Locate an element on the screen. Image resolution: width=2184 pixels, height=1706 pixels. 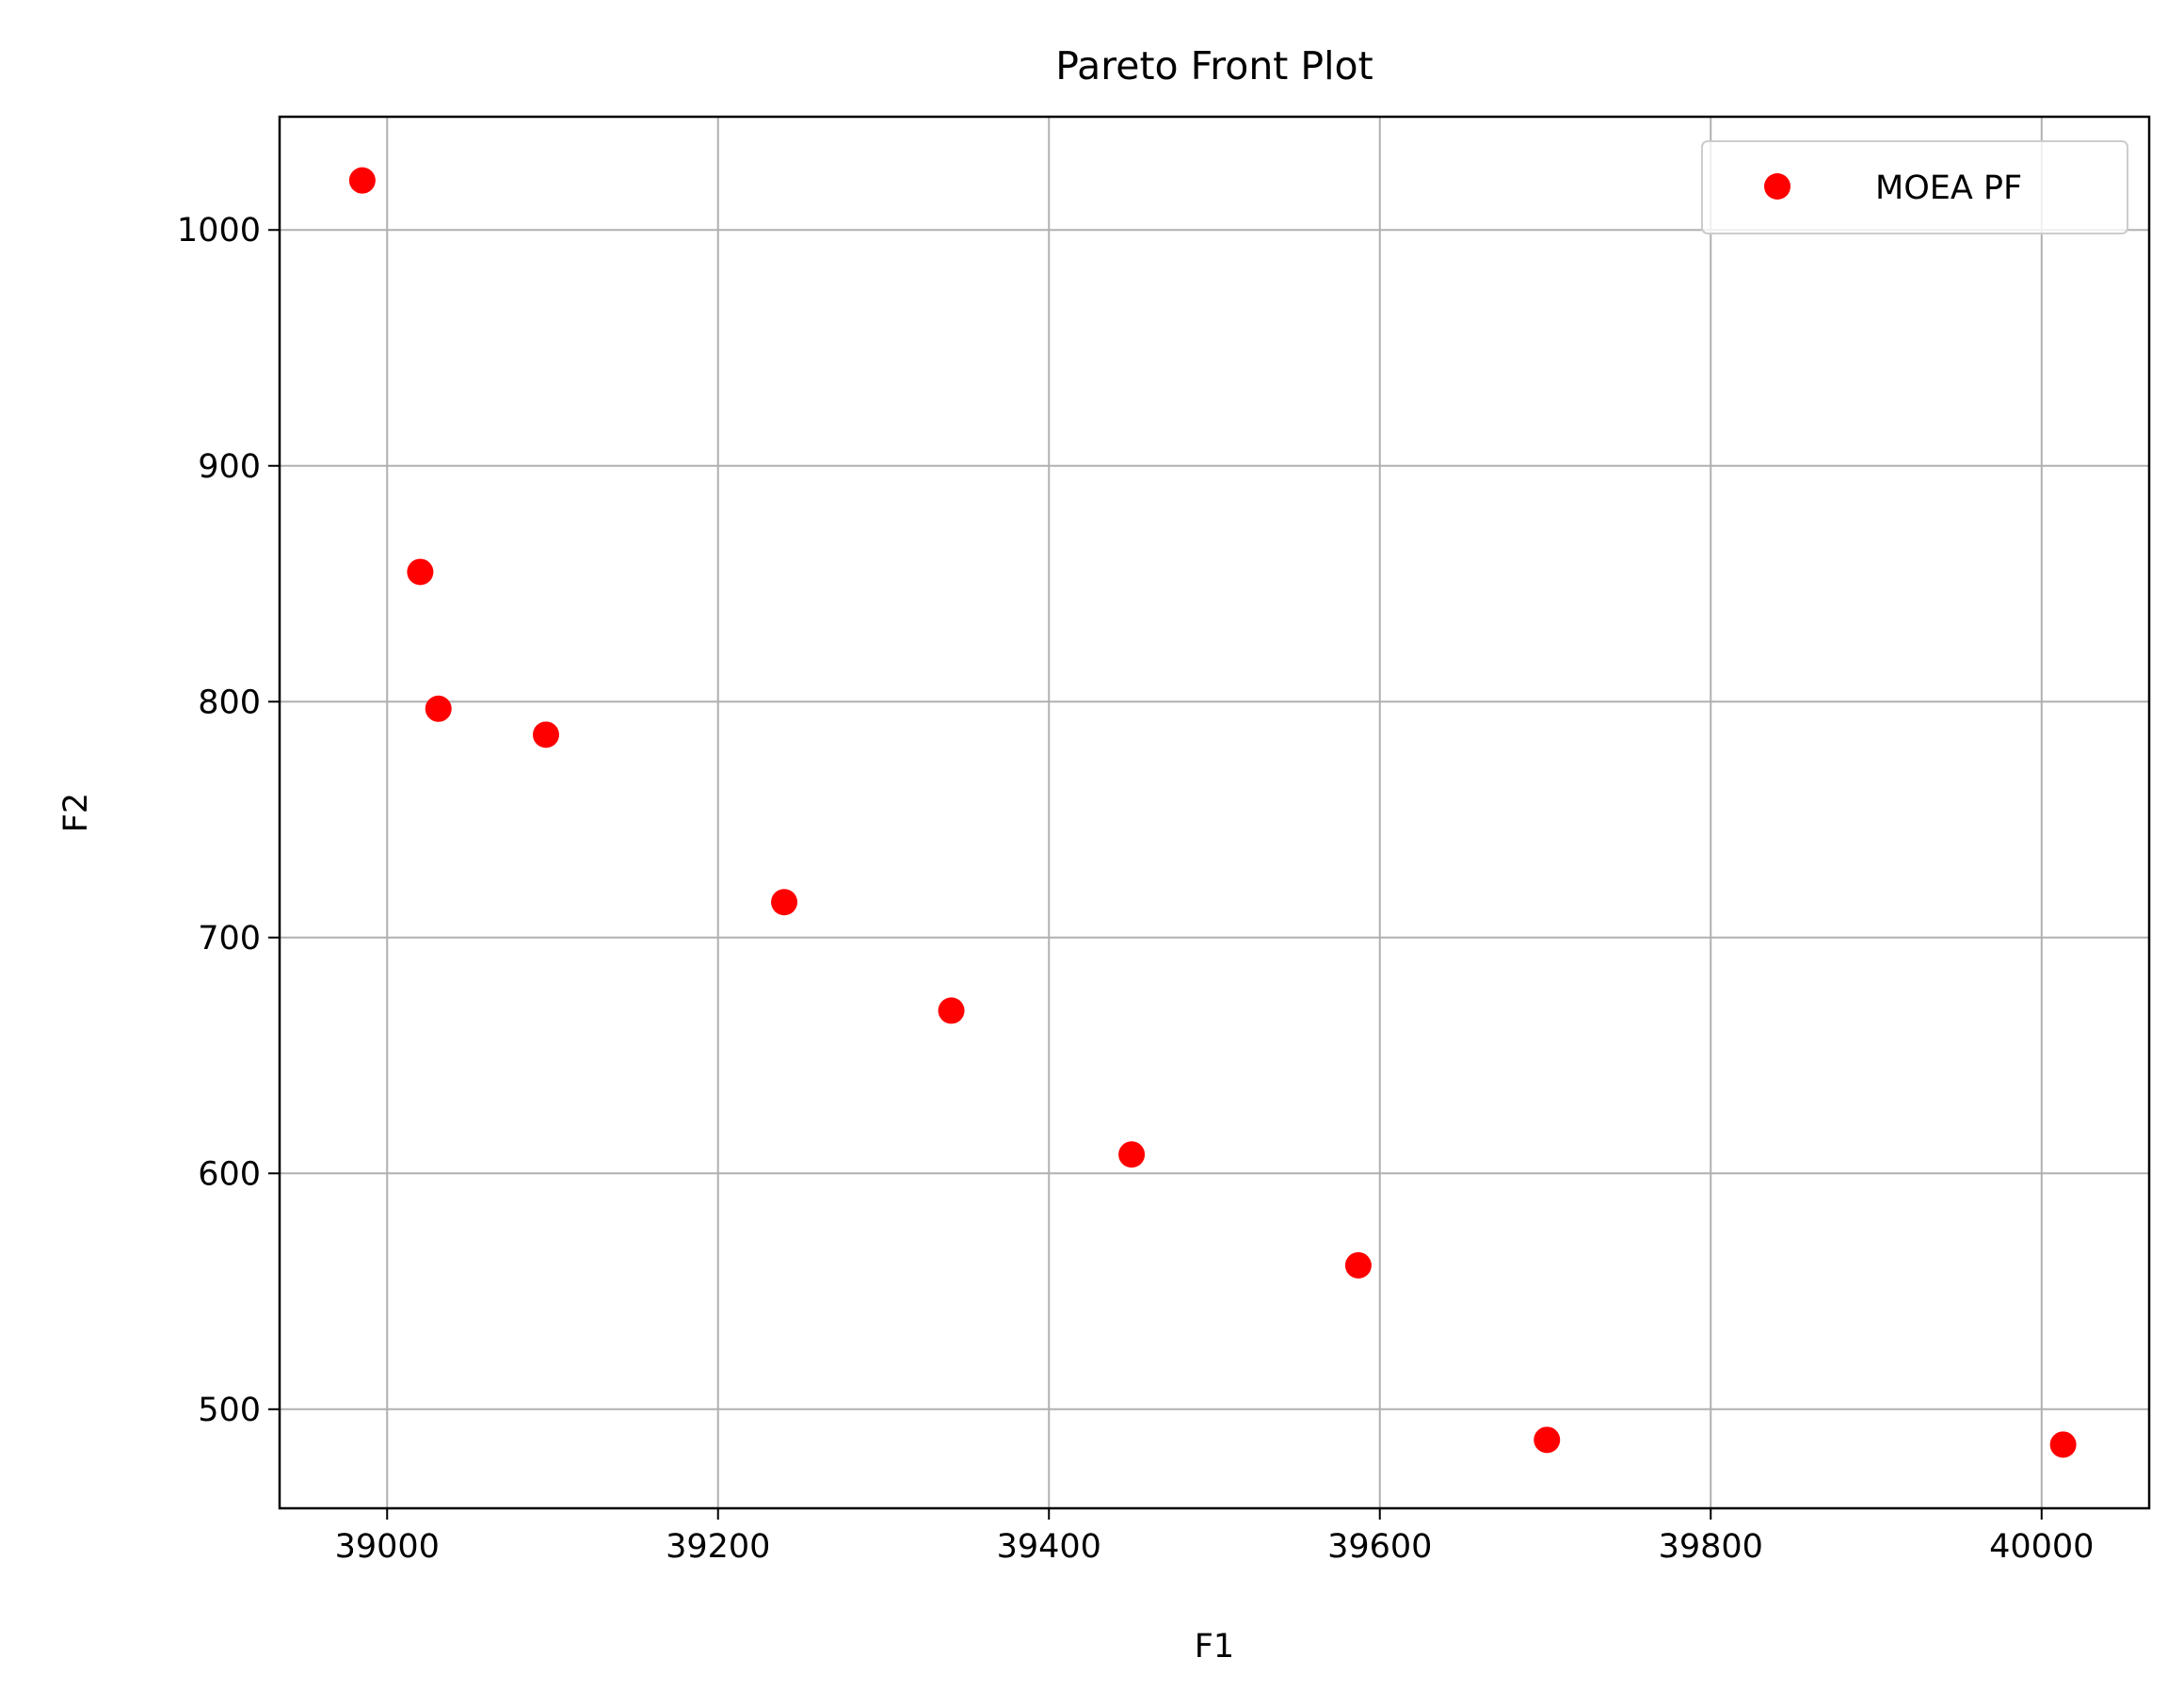
y-tick-label: 500 is located at coordinates (229, 1410).